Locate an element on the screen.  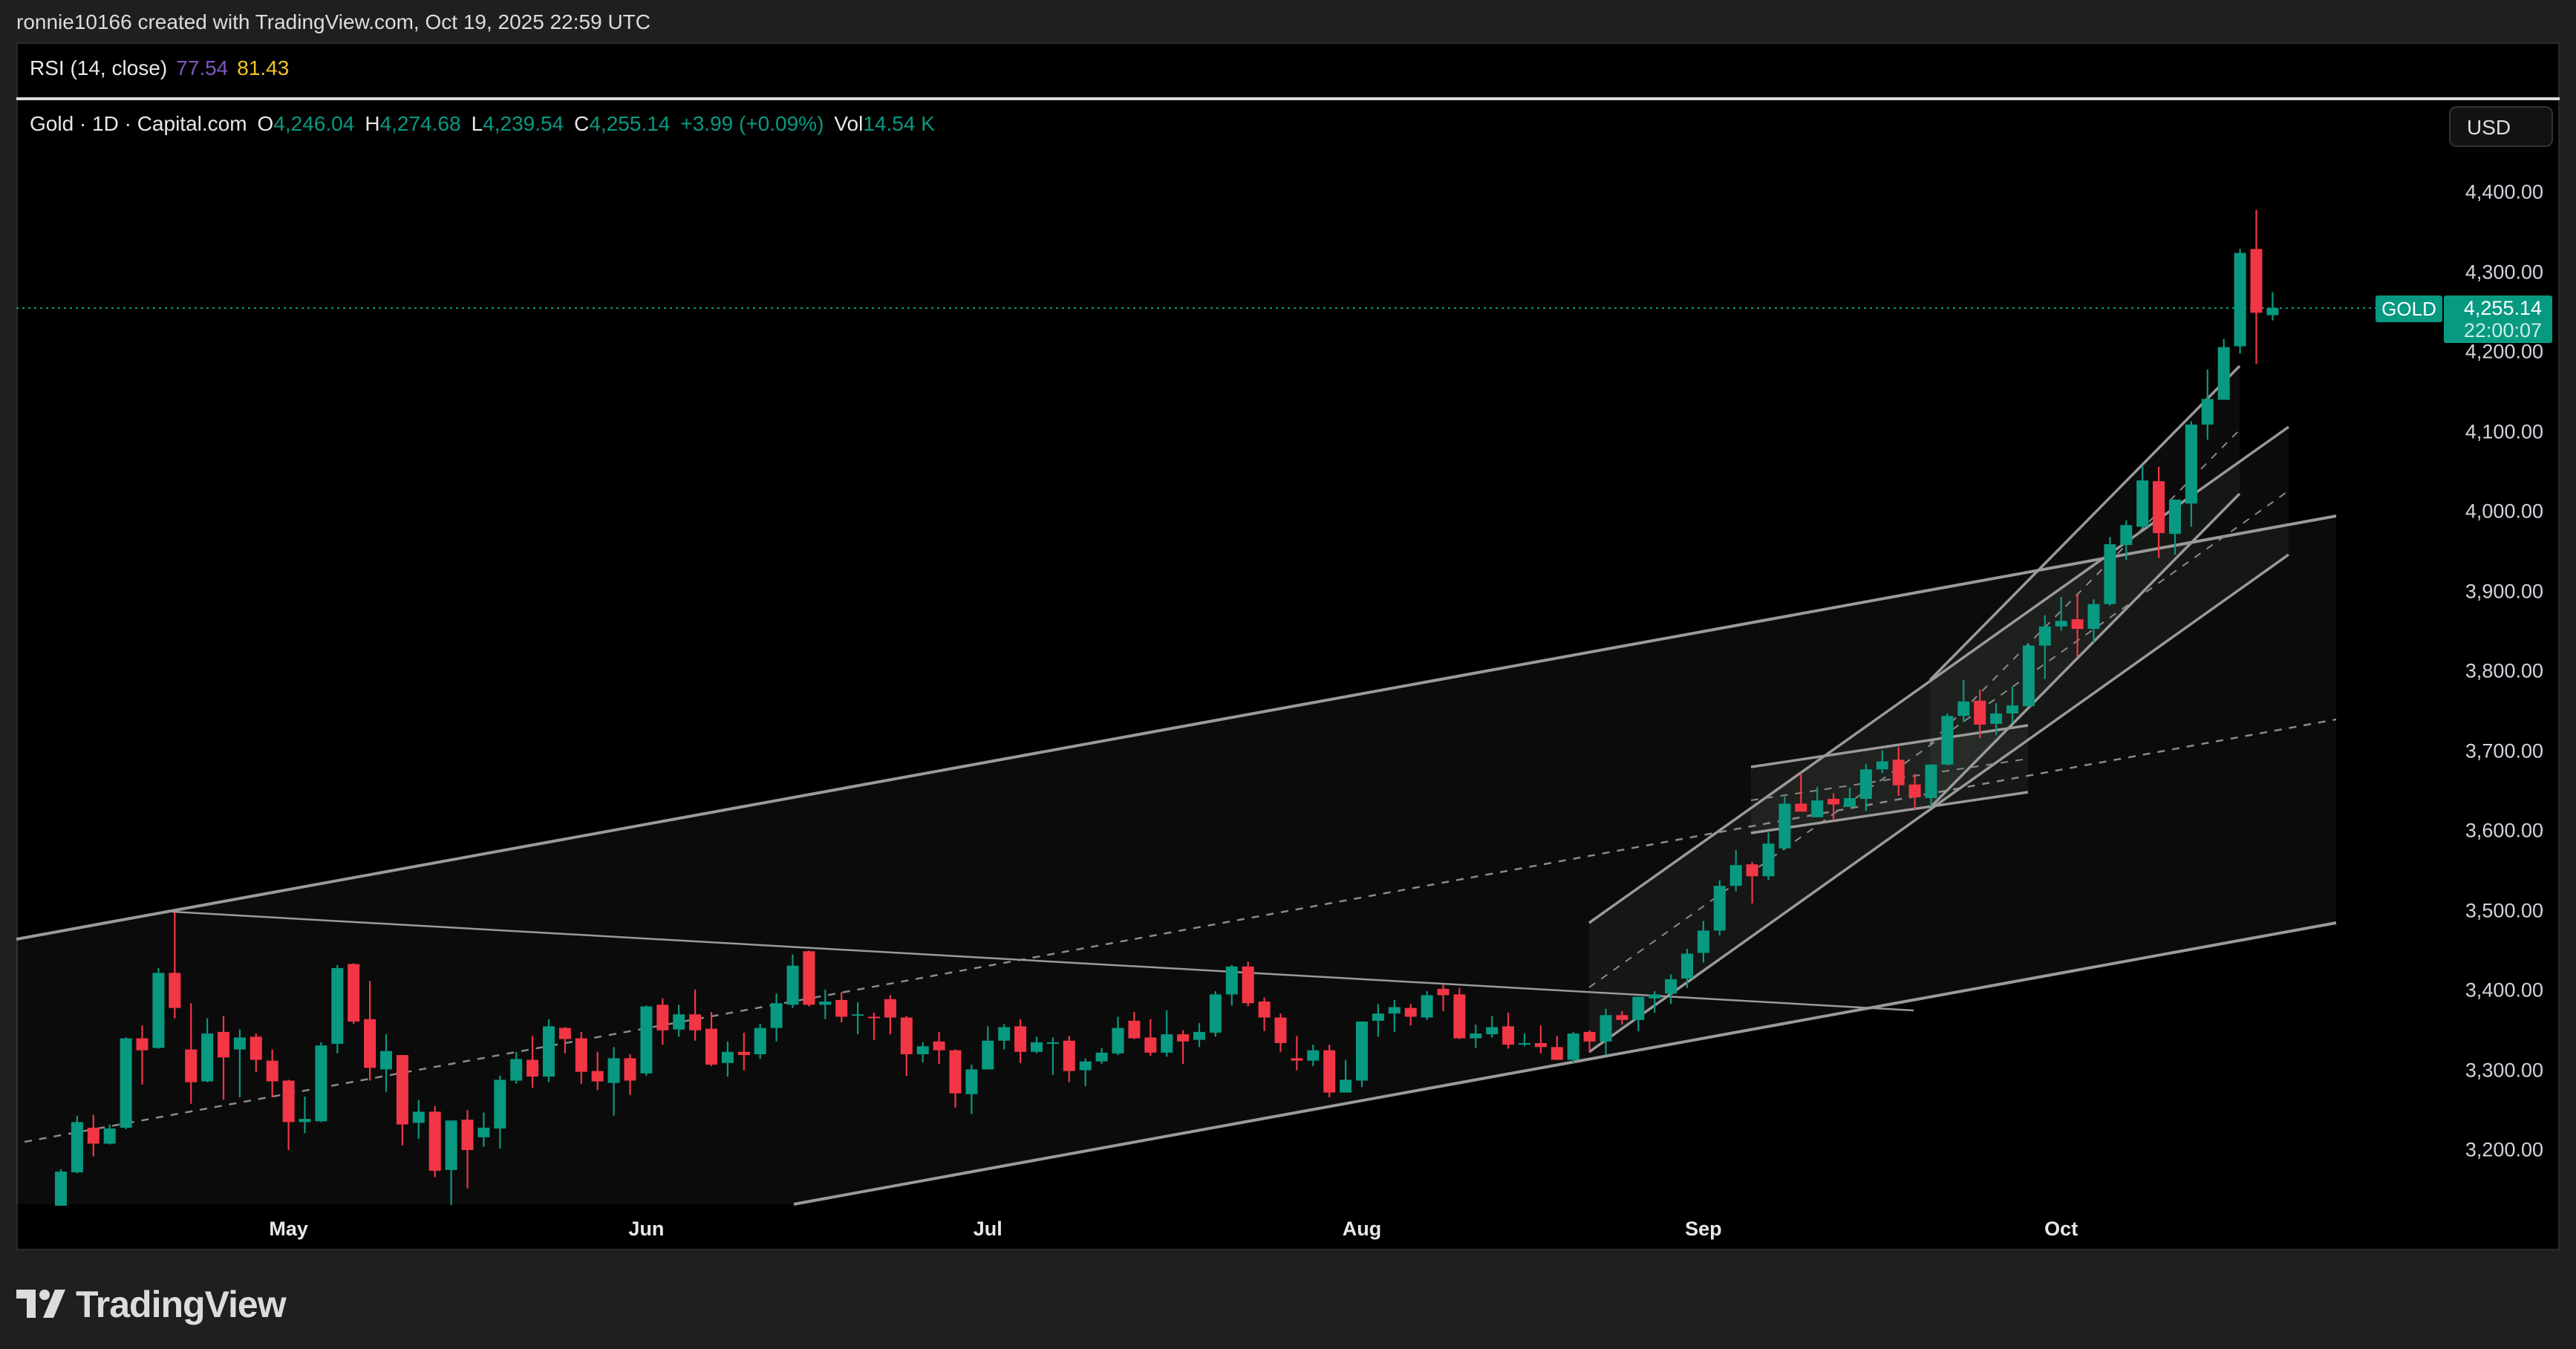
currency-button: USD is located at coordinates (2501, 127).